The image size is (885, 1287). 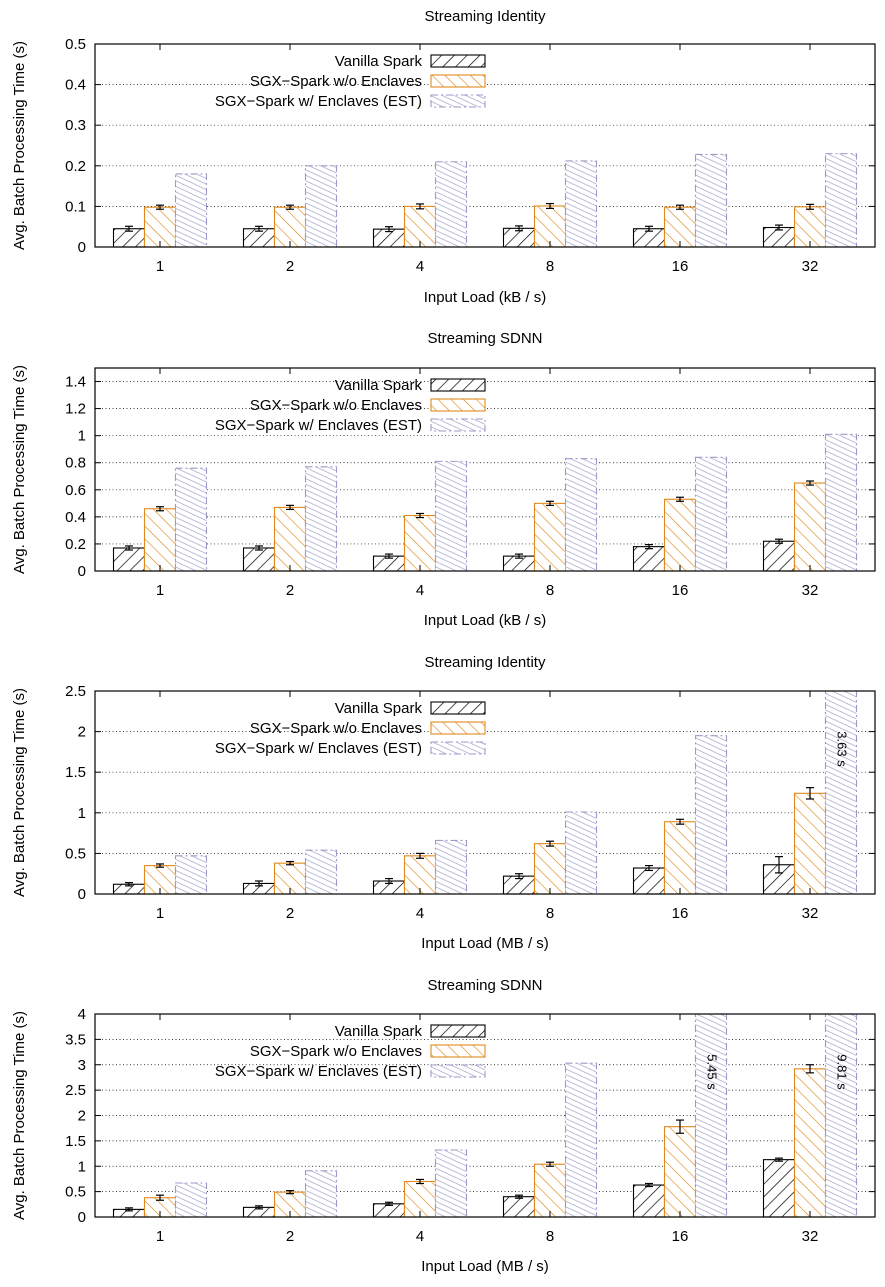 I want to click on y-tick-label: 2, so click(x=82, y=732).